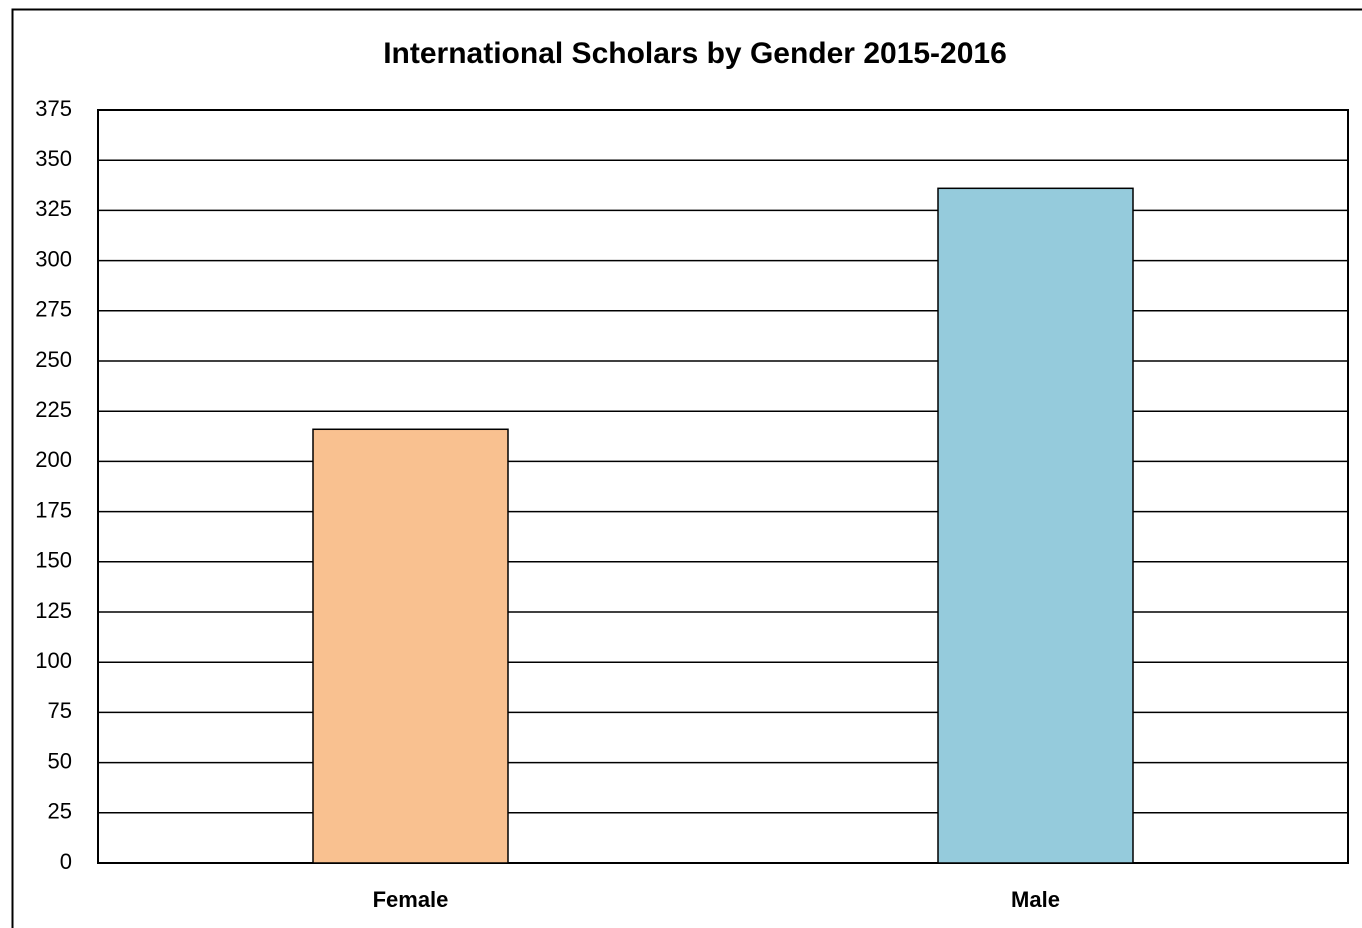  I want to click on y-tick-label: 350, so click(53, 158).